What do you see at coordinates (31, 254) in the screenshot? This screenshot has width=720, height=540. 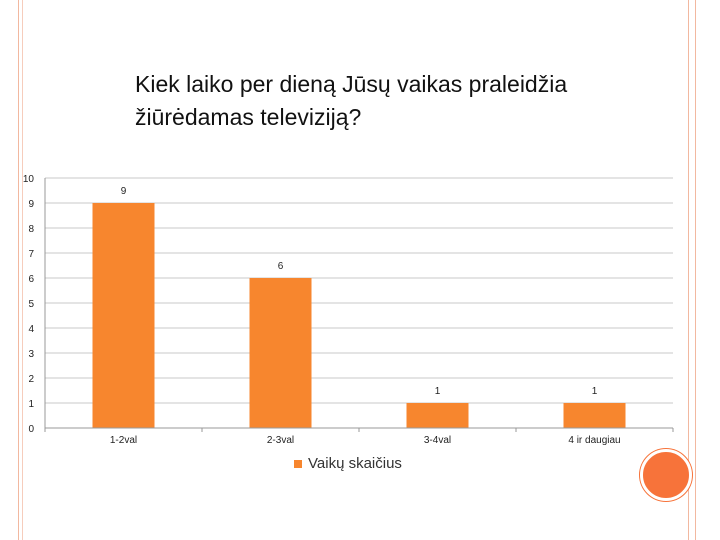 I see `y-tick-label: 7` at bounding box center [31, 254].